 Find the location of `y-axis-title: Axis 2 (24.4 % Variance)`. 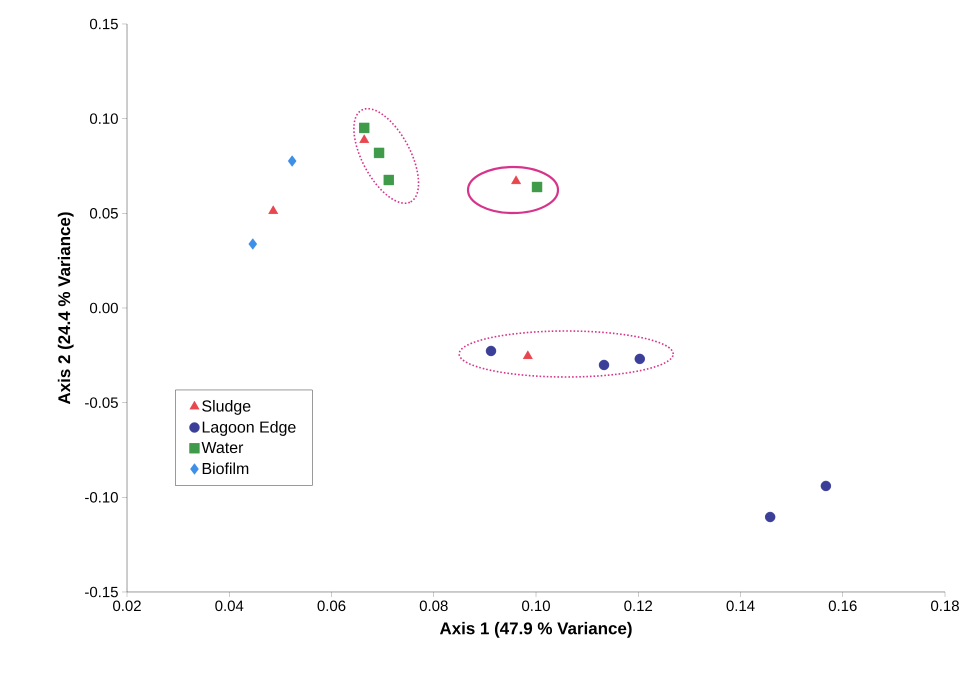

y-axis-title: Axis 2 (24.4 % Variance) is located at coordinates (66, 308).